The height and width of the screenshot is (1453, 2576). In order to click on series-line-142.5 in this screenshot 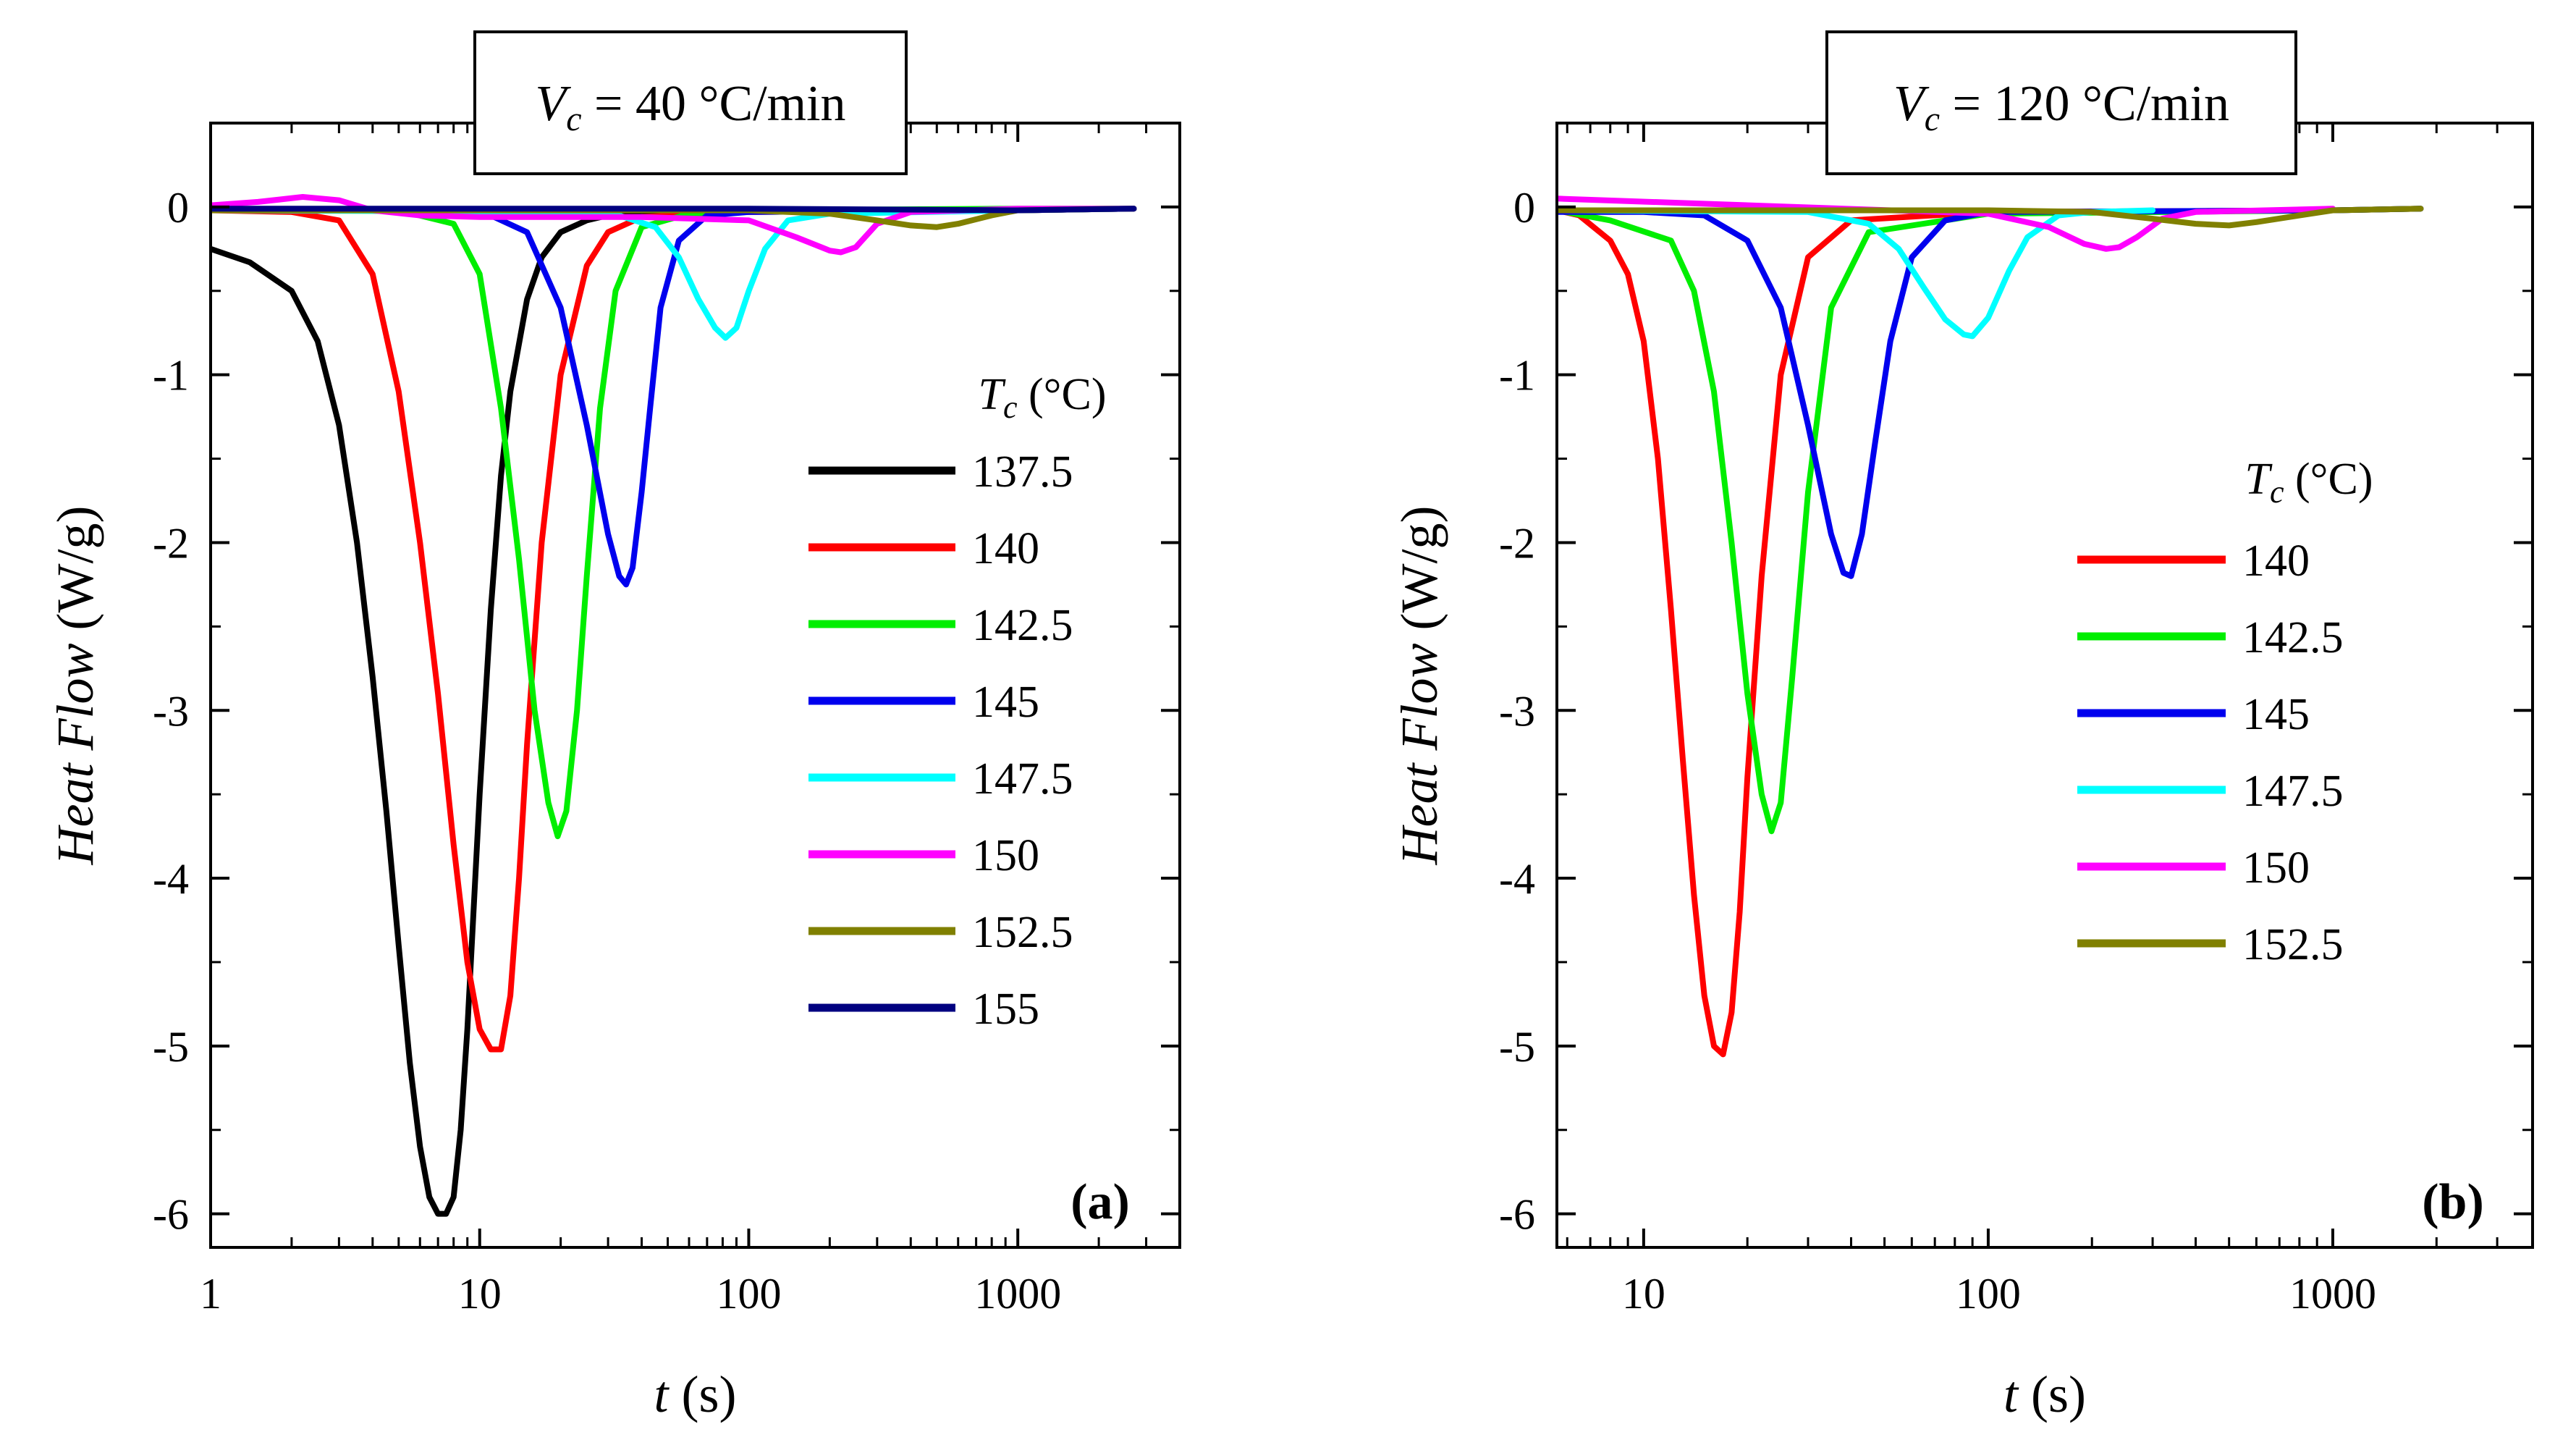, I will do `click(1991, 520)`.